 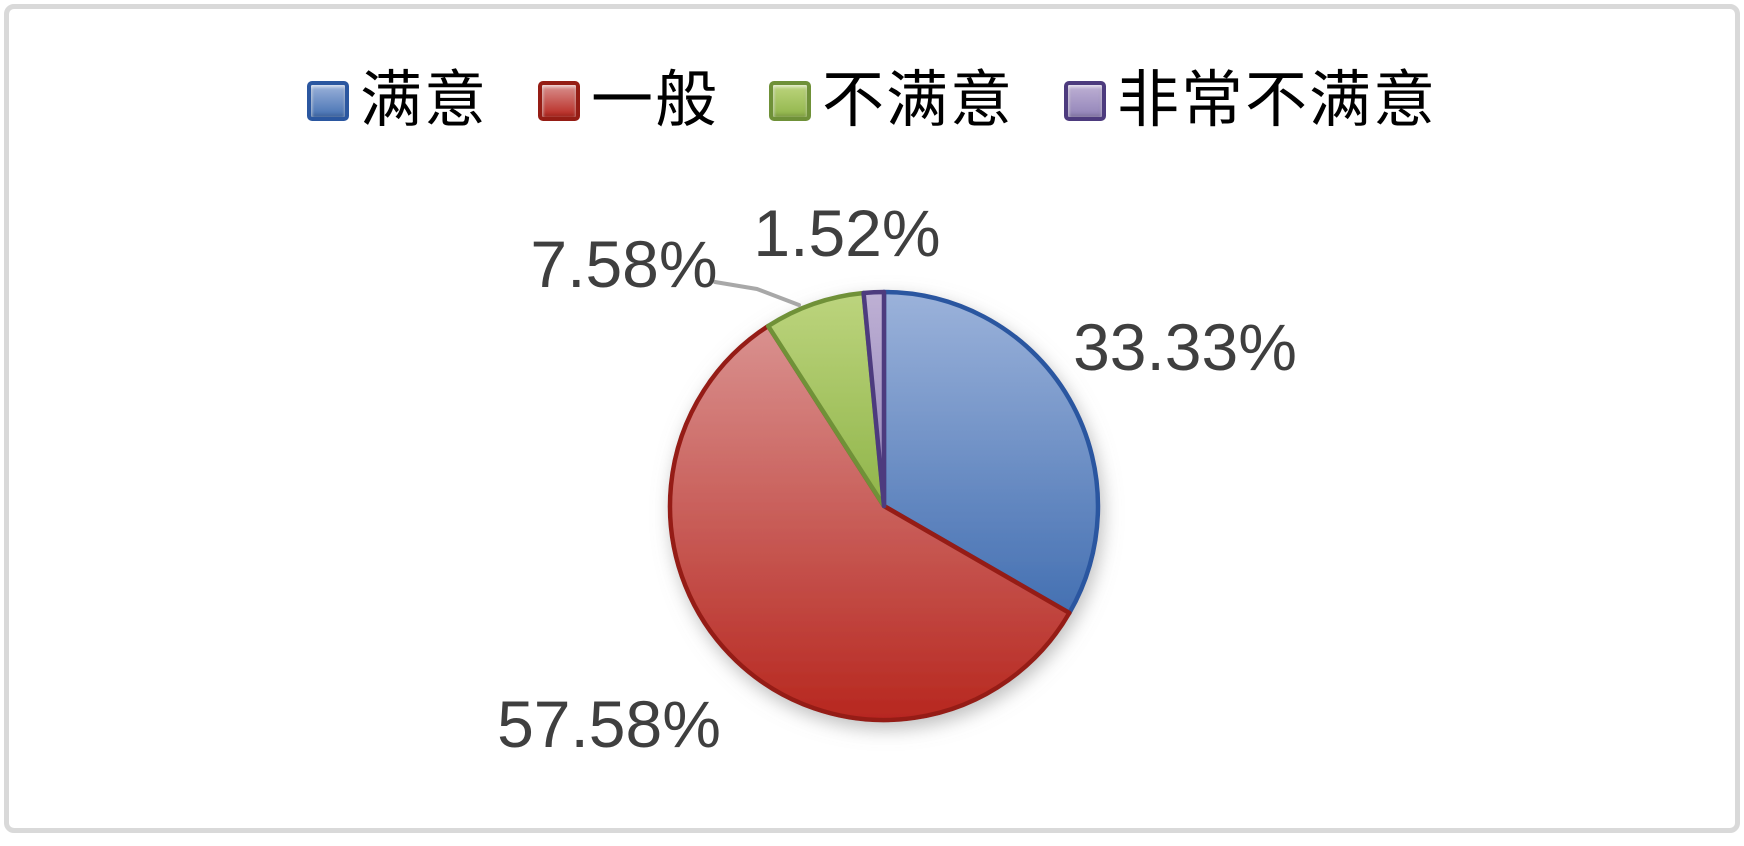 What do you see at coordinates (757, 293) in the screenshot?
I see `leader-line-不满意` at bounding box center [757, 293].